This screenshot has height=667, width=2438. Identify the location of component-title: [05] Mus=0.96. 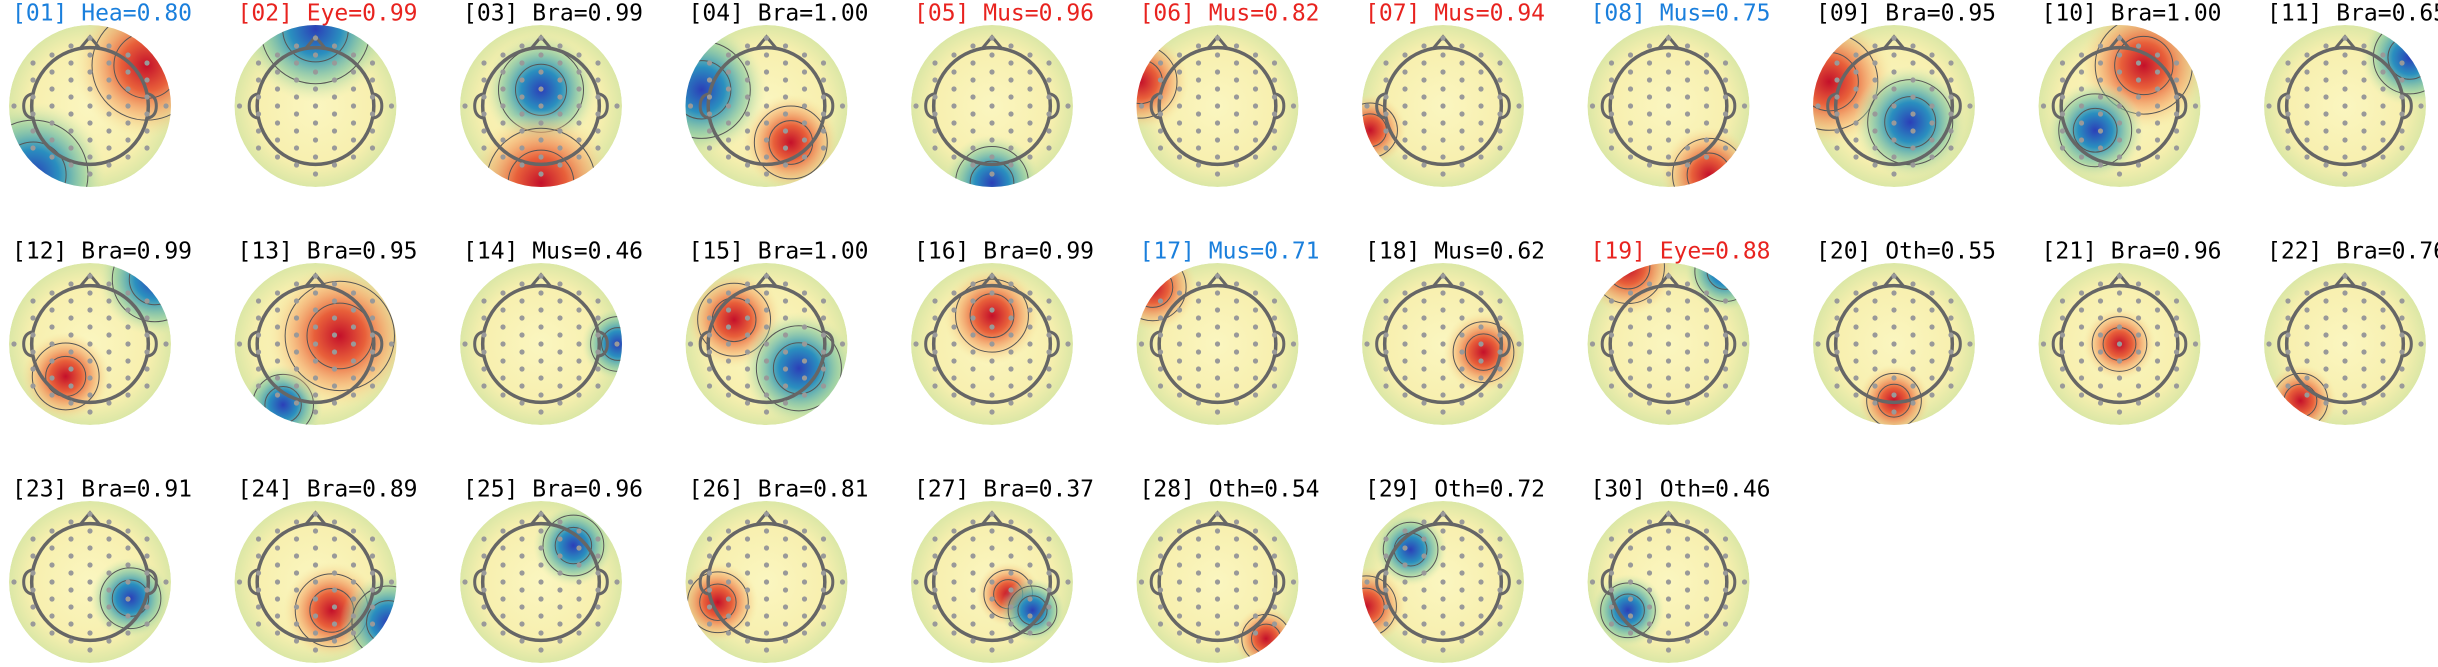
(1004, 14).